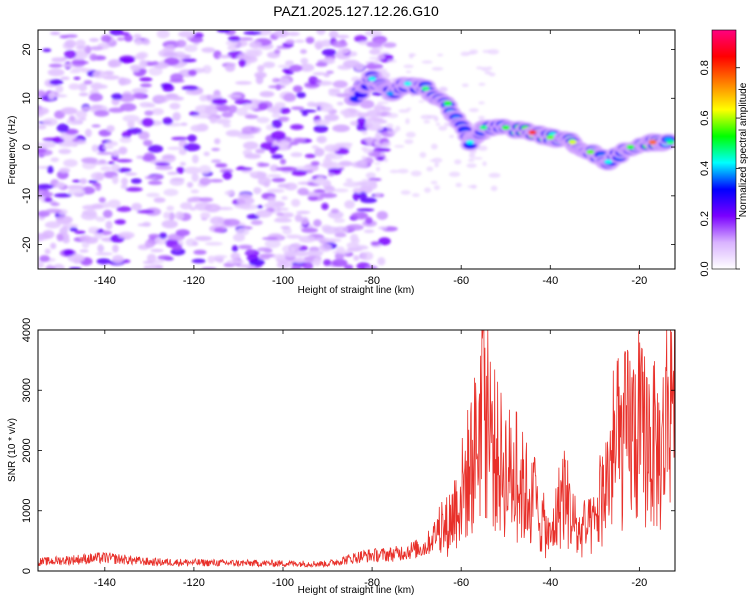  What do you see at coordinates (705, 67) in the screenshot?
I see `colorbar-tick-label: 0.8` at bounding box center [705, 67].